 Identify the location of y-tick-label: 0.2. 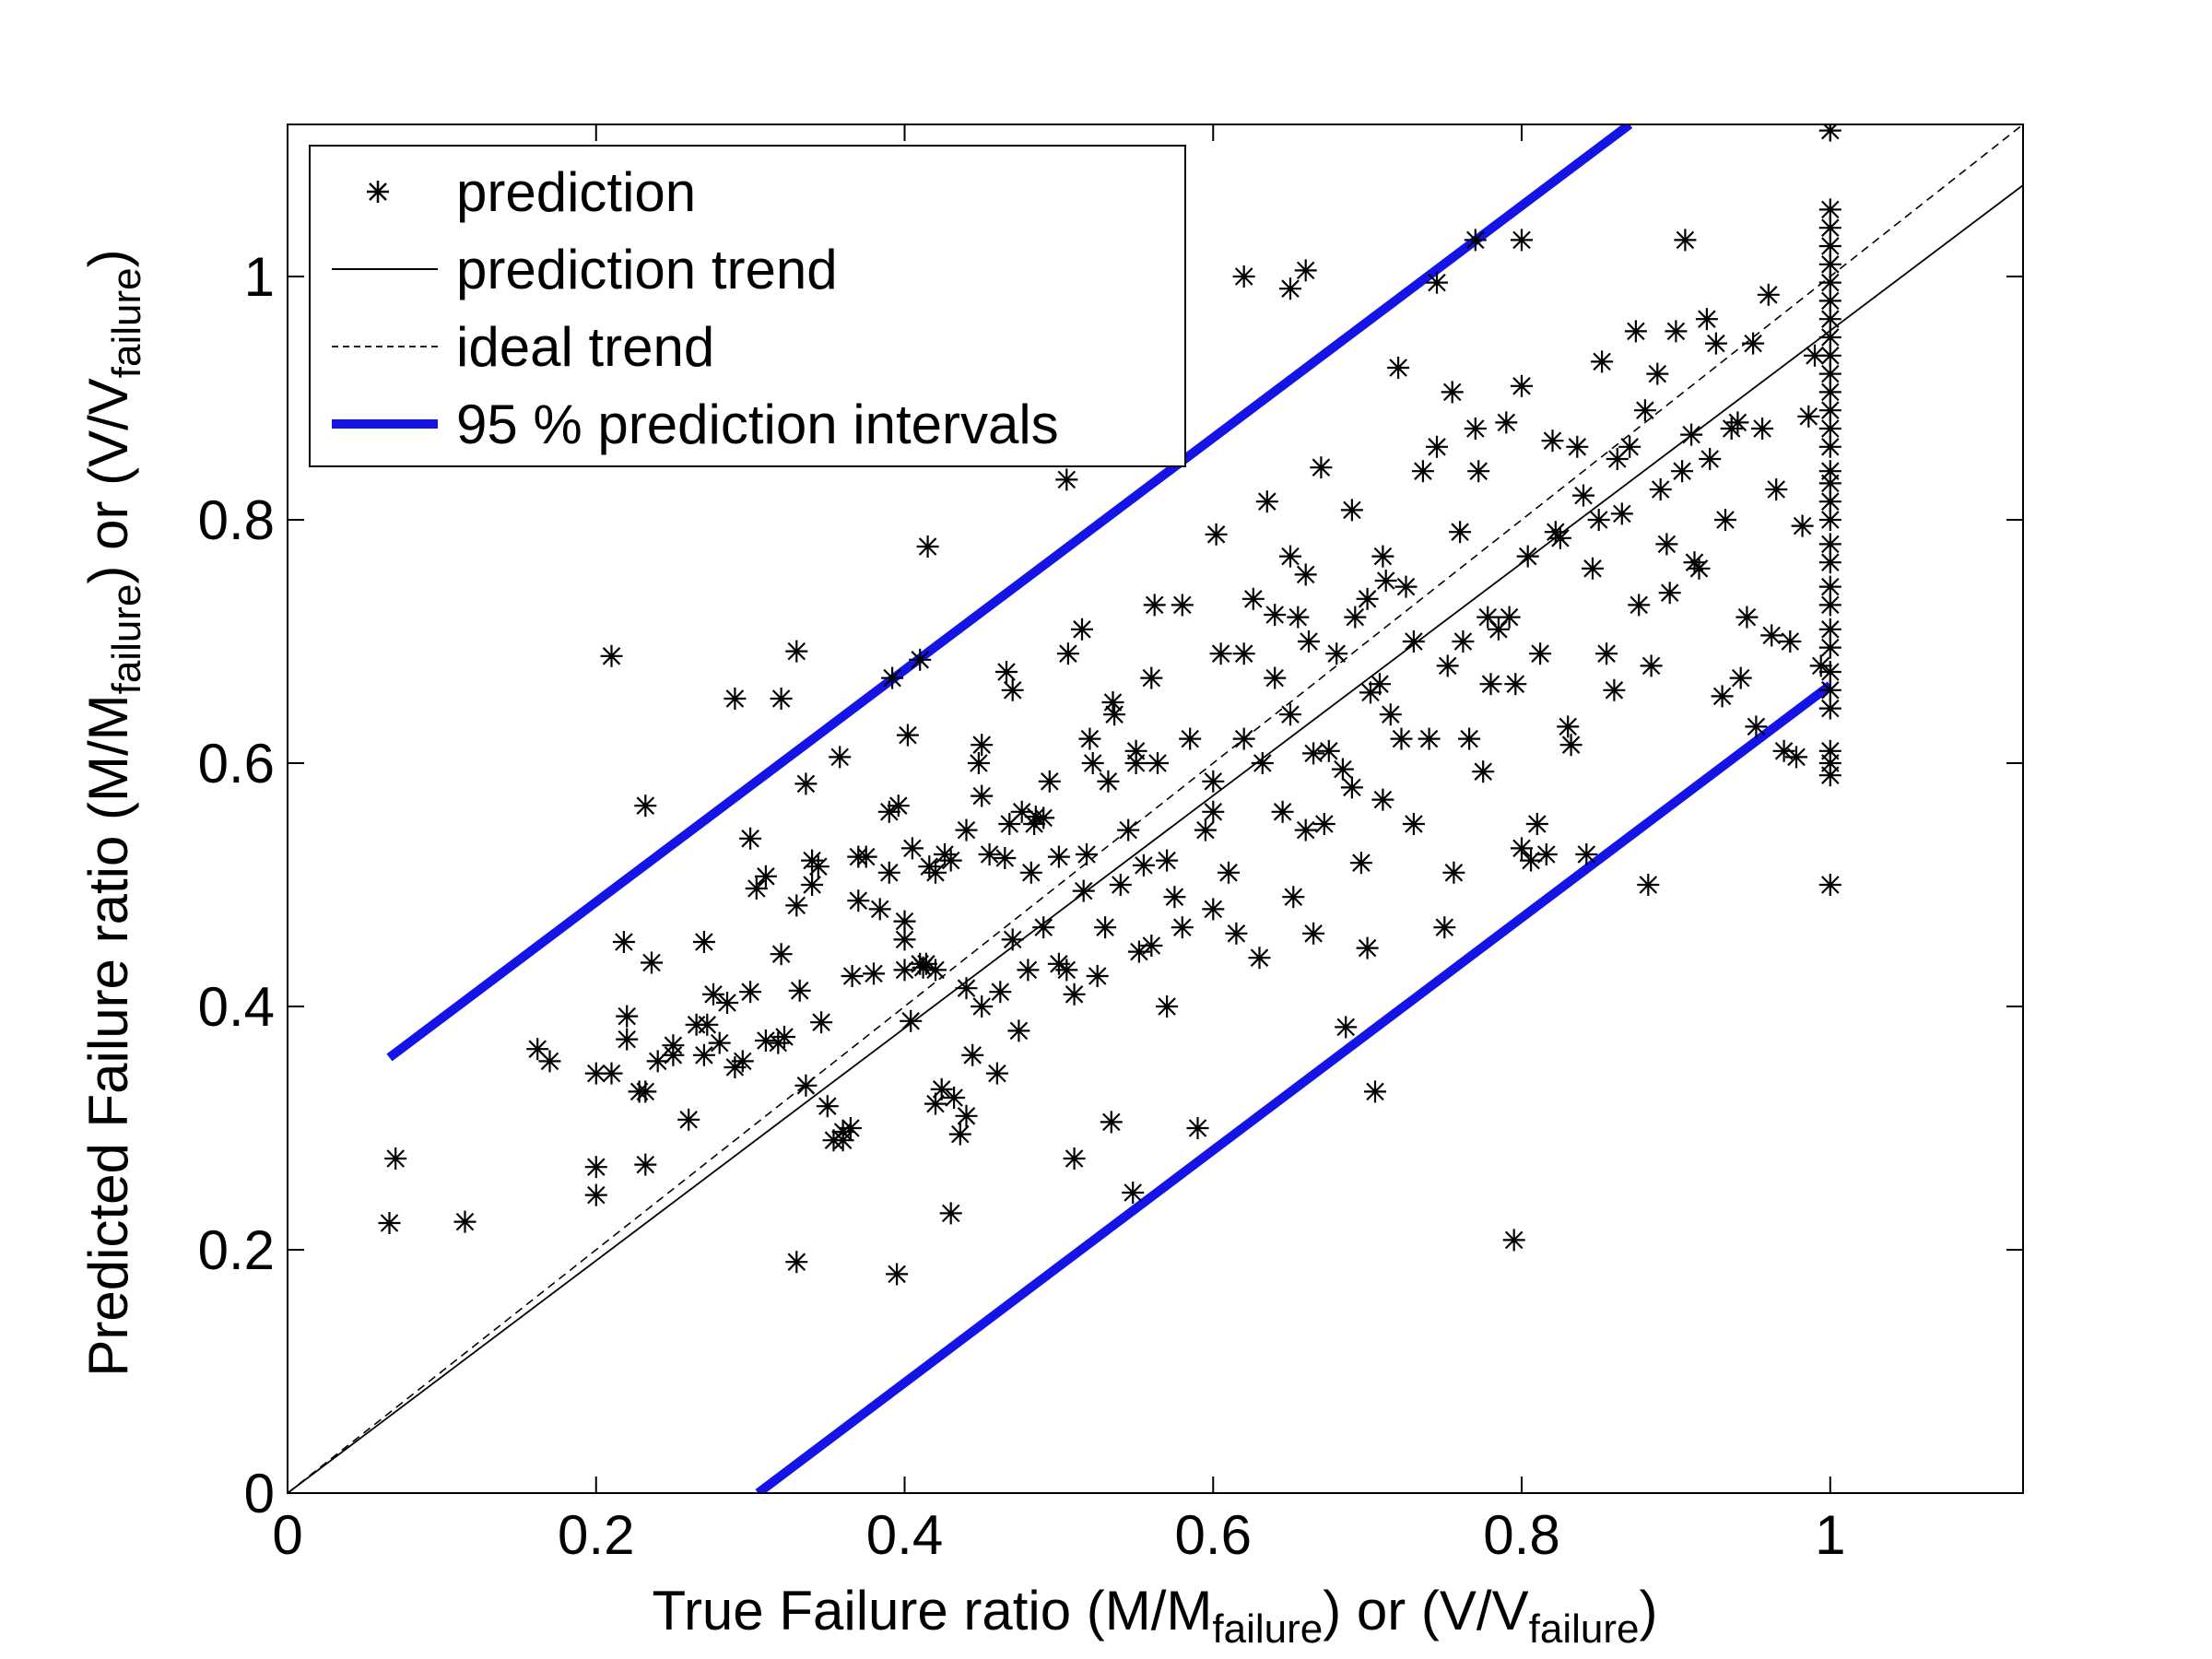
(236, 1250).